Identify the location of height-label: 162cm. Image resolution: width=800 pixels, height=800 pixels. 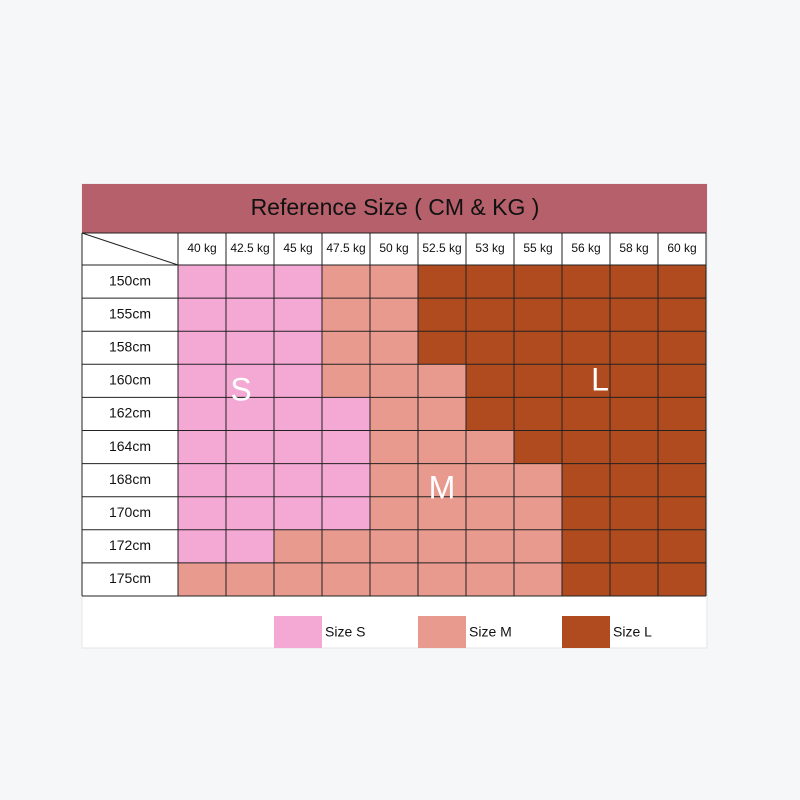
(130, 413).